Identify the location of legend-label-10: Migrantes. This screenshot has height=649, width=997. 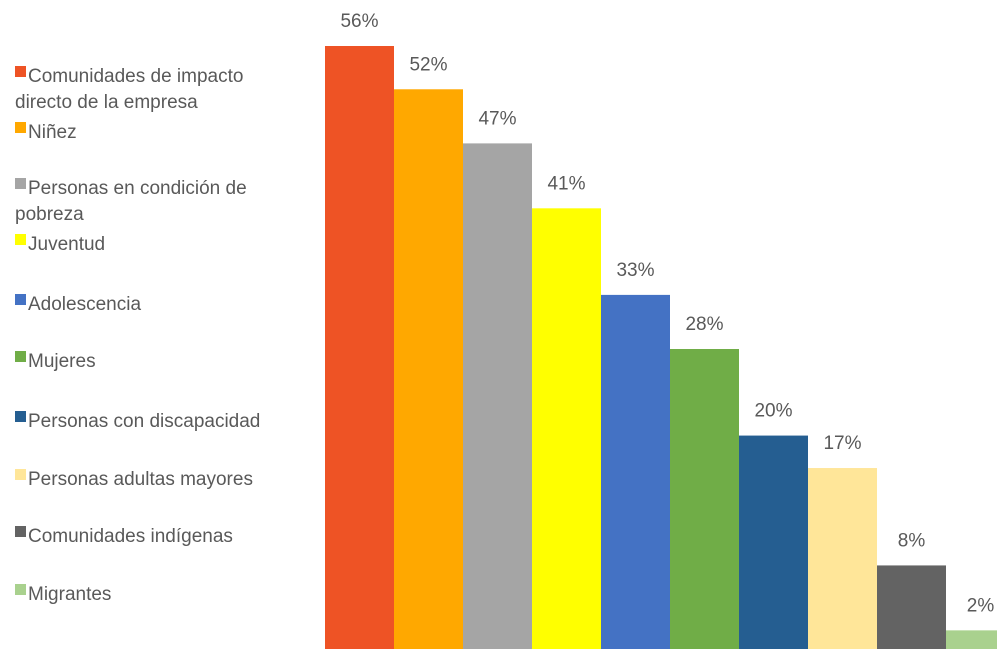
(69, 594).